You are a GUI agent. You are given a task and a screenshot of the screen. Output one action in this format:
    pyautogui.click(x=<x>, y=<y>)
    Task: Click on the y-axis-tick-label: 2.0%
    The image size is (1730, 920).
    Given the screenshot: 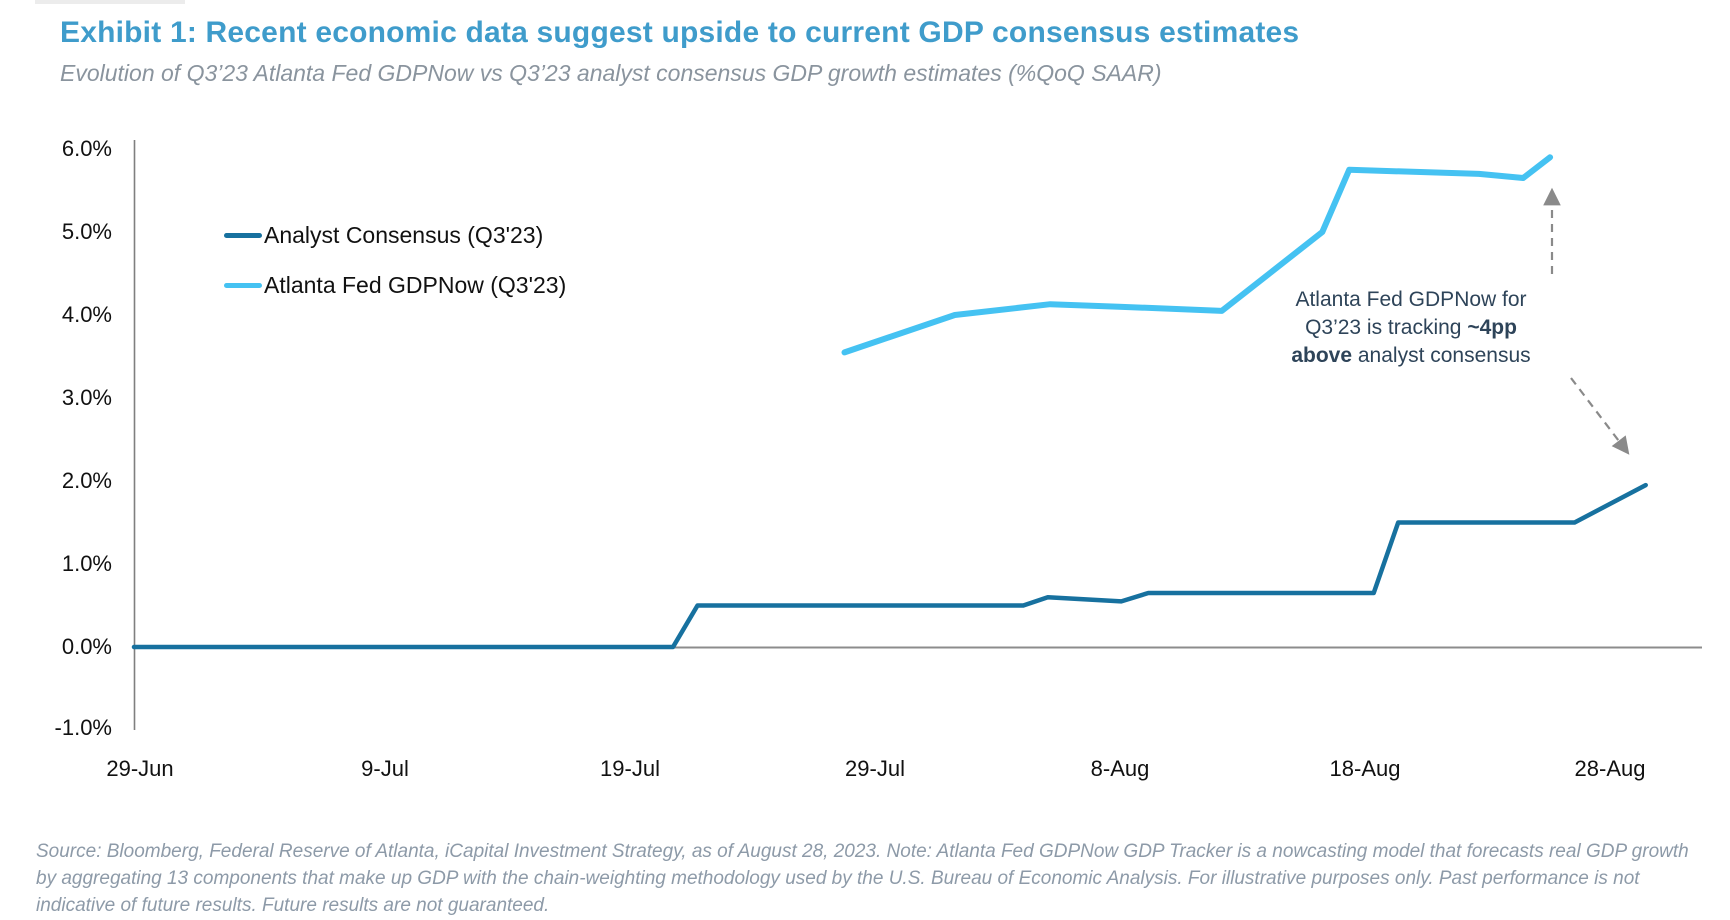 What is the action you would take?
    pyautogui.click(x=86, y=480)
    